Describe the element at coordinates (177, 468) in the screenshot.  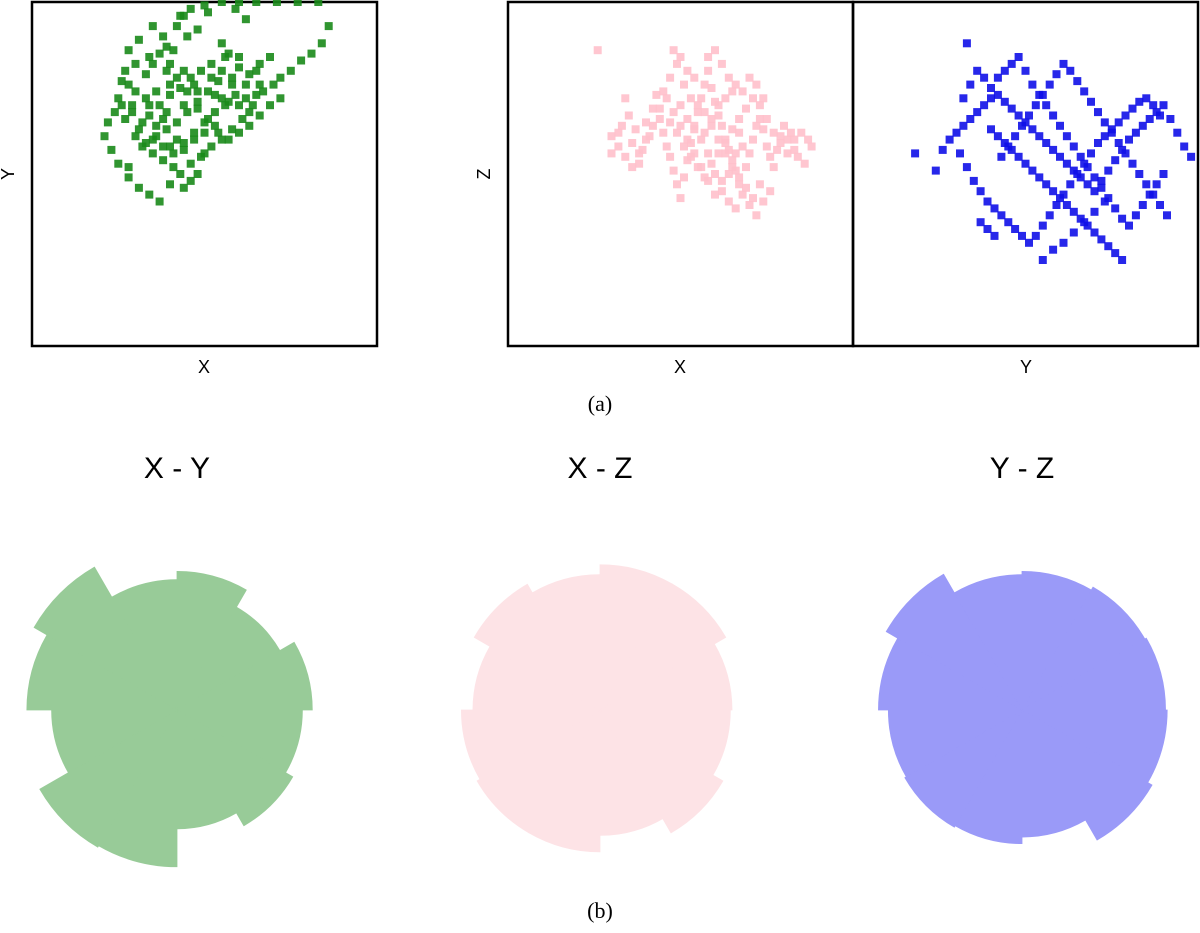
I see `polar-xy-title: X - Y` at that location.